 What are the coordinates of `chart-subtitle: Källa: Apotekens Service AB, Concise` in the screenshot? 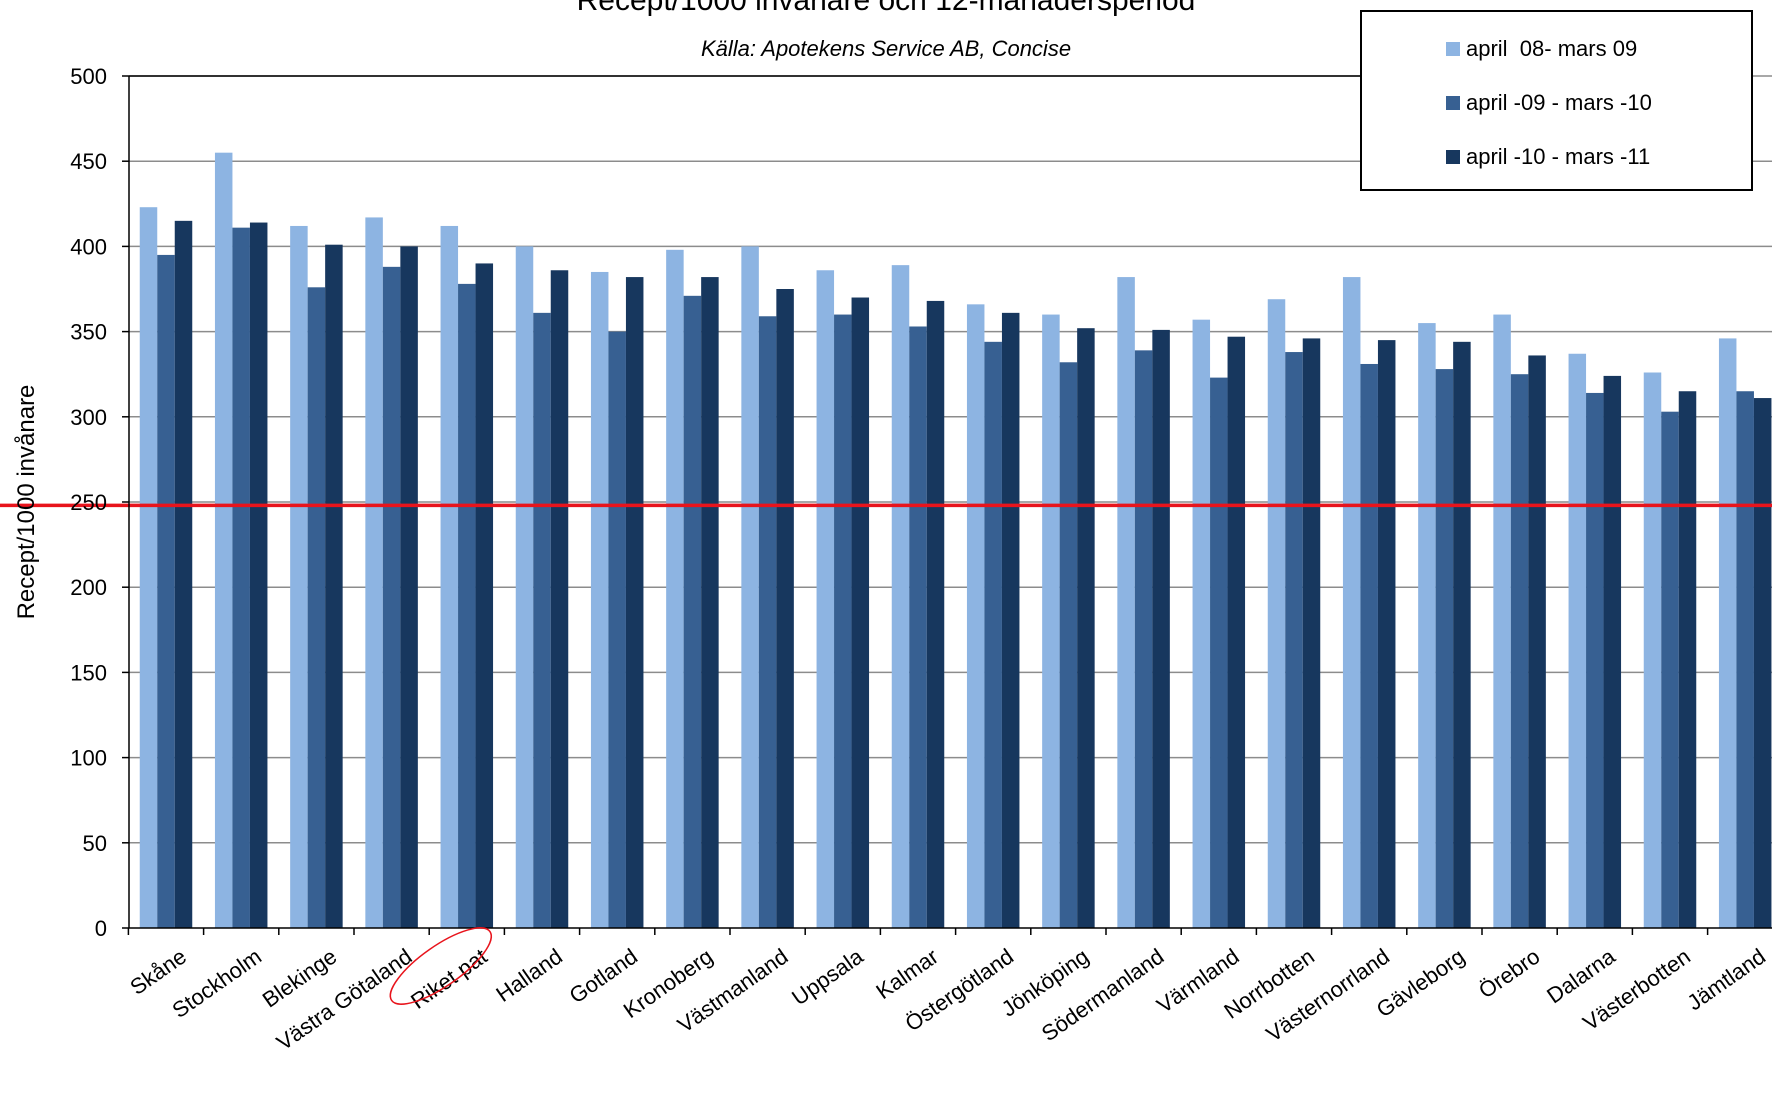 It's located at (886, 48).